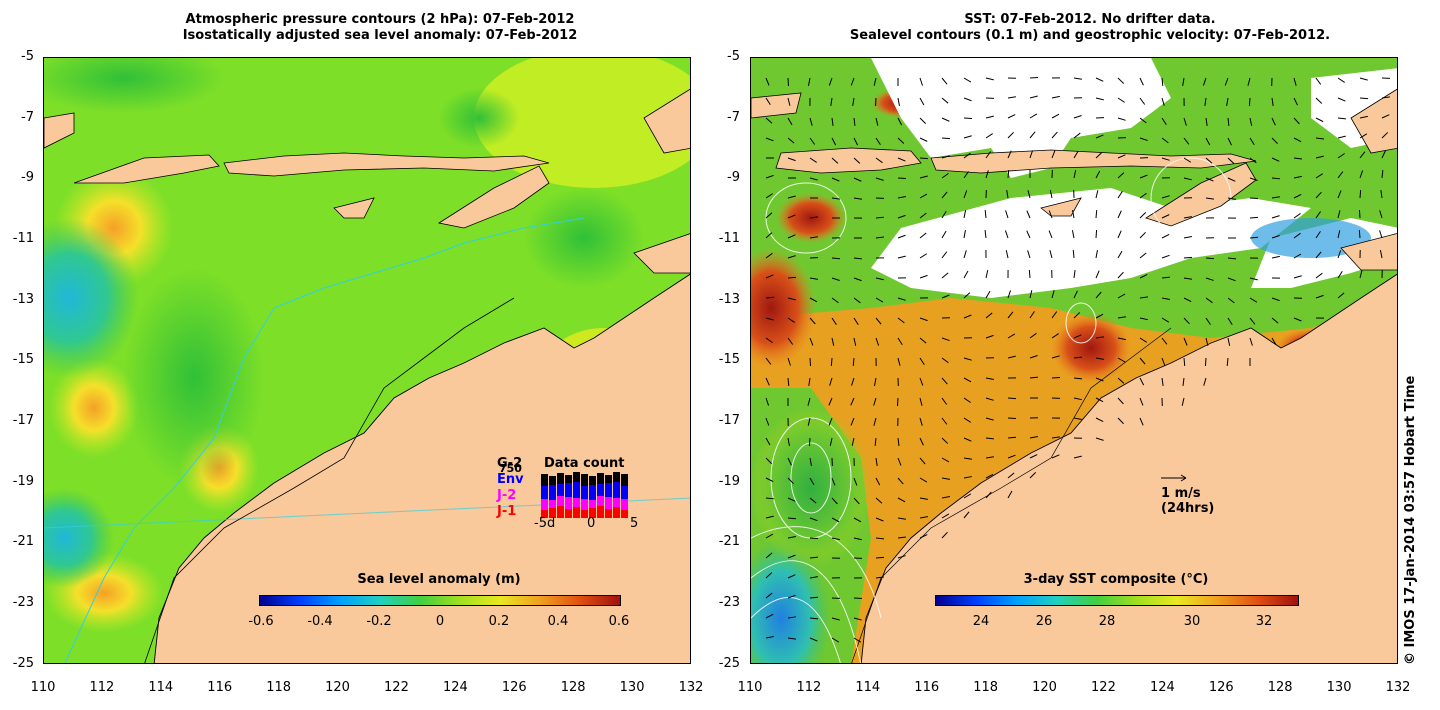 The height and width of the screenshot is (710, 1440). I want to click on sla-cbar-tick-3: 0, so click(440, 621).